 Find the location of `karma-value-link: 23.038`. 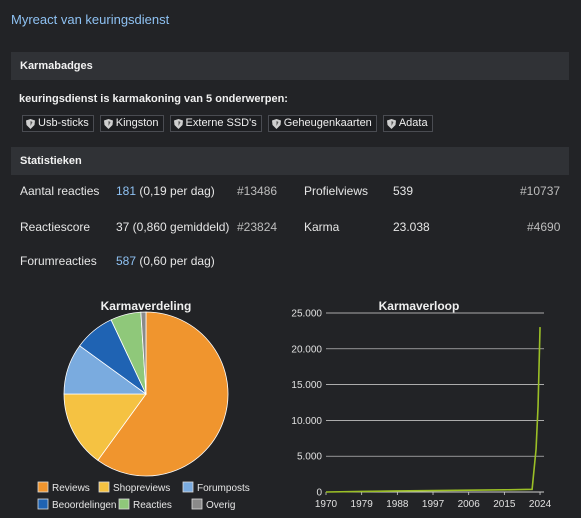

karma-value-link: 23.038 is located at coordinates (411, 227).